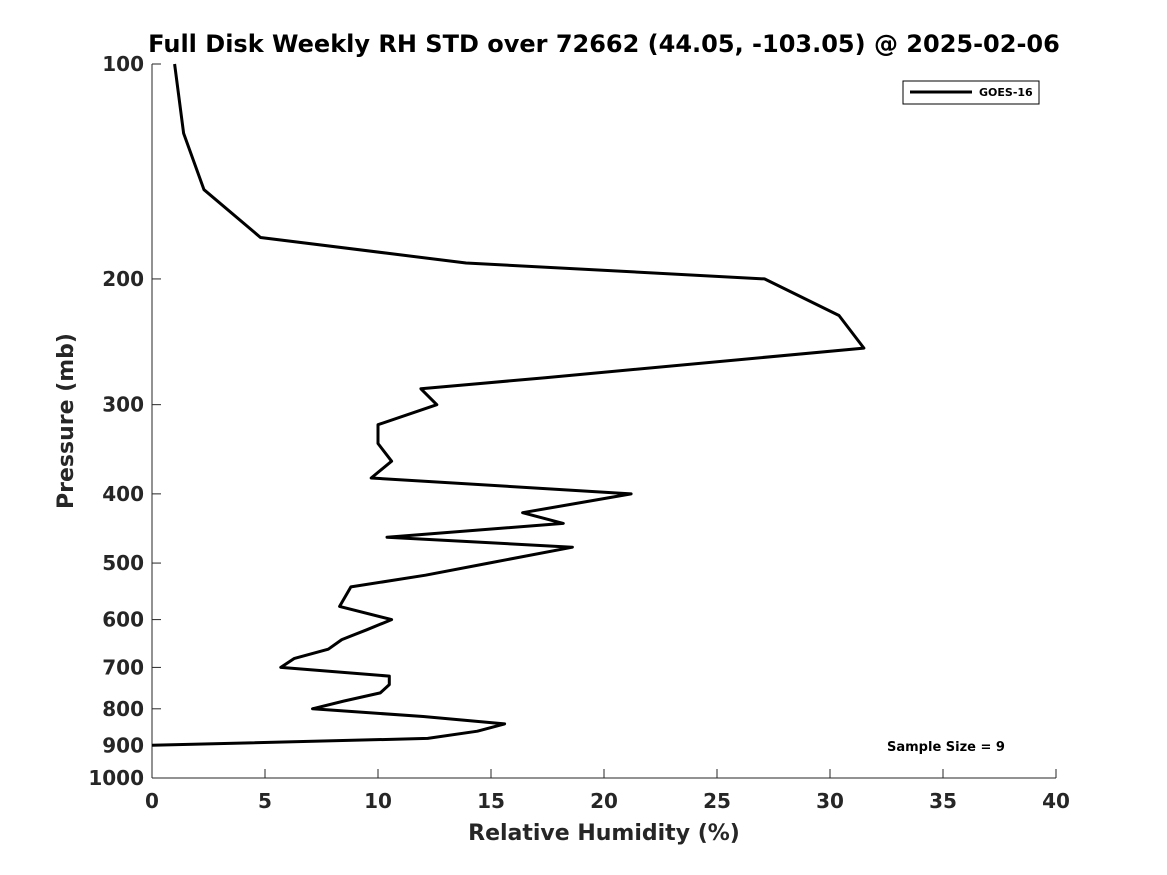 This screenshot has height=875, width=1167. I want to click on x-tick-label: 35, so click(943, 801).